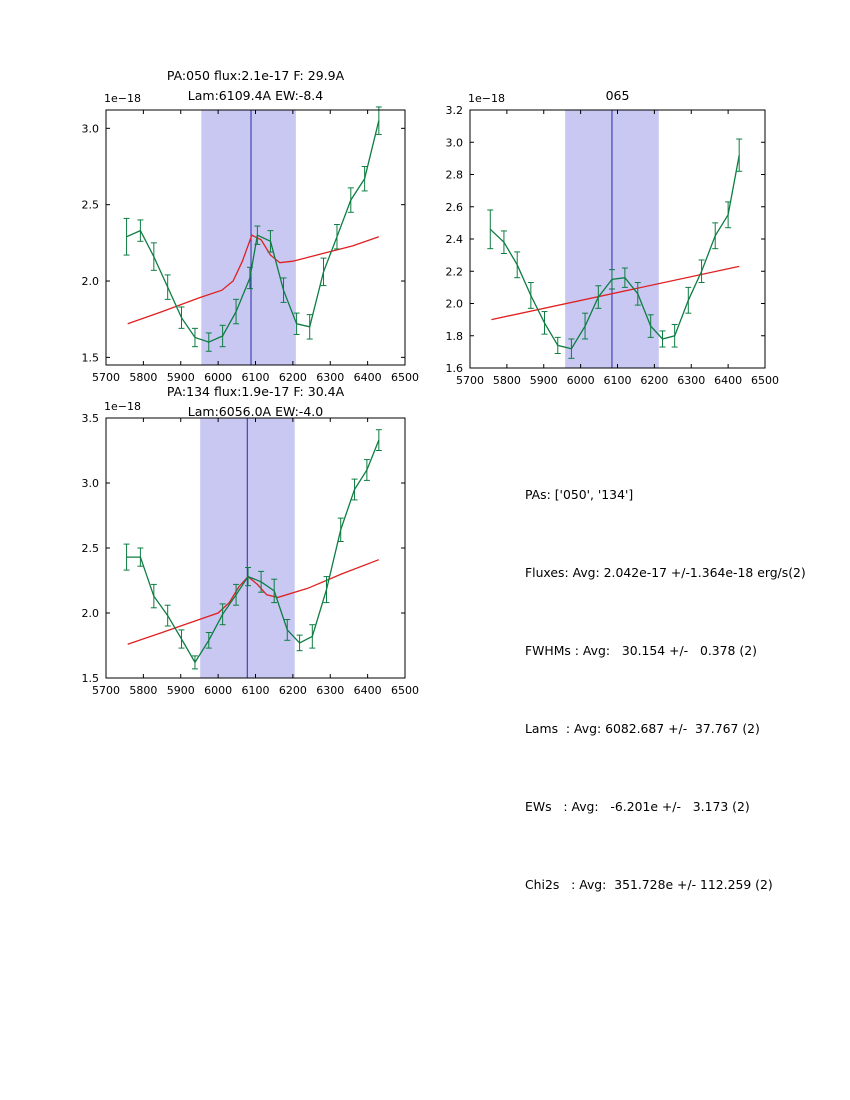 This screenshot has height=1100, width=850. Describe the element at coordinates (255, 95) in the screenshot. I see `plot-pa050-title-line2: Lam:6109.4A EW:-8.4` at that location.